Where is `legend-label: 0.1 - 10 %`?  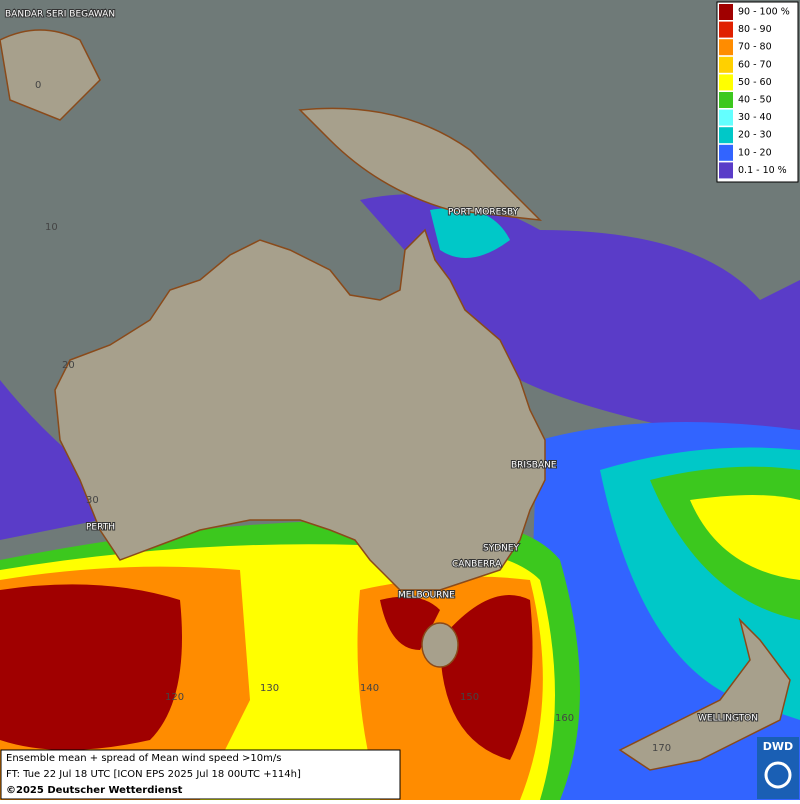
legend-label: 0.1 - 10 % is located at coordinates (762, 170).